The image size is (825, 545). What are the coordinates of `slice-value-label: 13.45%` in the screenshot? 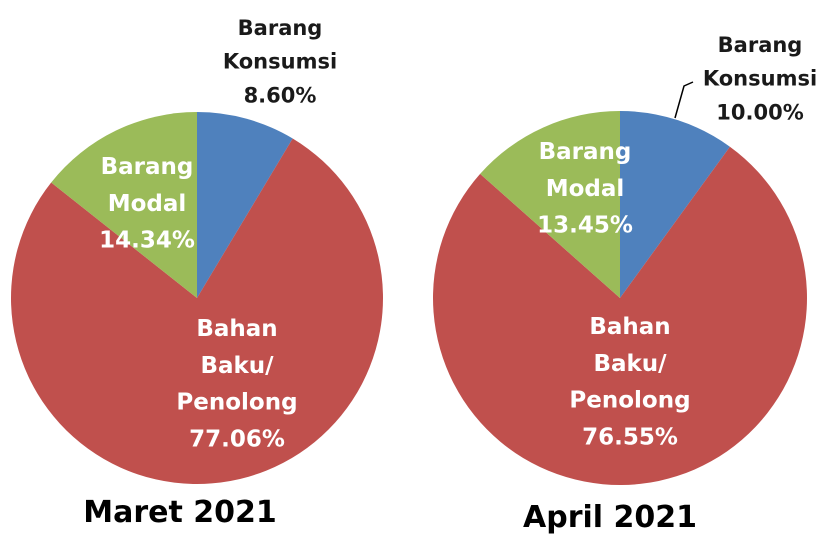 It's located at (585, 226).